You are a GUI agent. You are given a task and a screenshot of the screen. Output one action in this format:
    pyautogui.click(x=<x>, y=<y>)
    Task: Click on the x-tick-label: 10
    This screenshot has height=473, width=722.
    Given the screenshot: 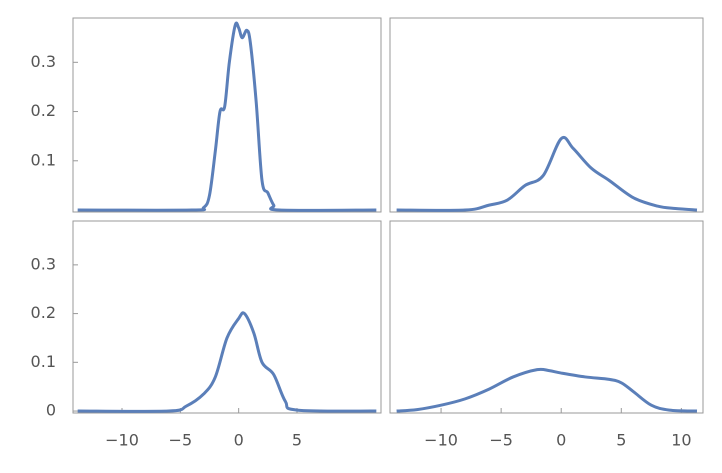 What is the action you would take?
    pyautogui.click(x=681, y=440)
    